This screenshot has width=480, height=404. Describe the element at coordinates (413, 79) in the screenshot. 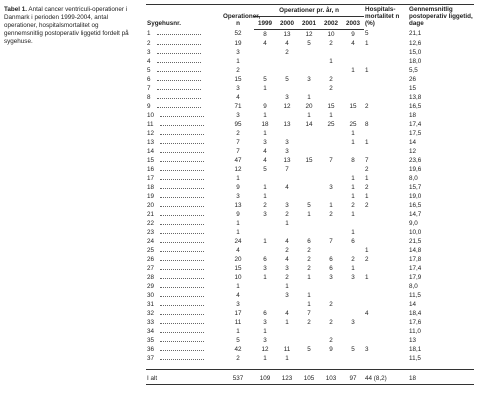

I see `stay: 26` at that location.